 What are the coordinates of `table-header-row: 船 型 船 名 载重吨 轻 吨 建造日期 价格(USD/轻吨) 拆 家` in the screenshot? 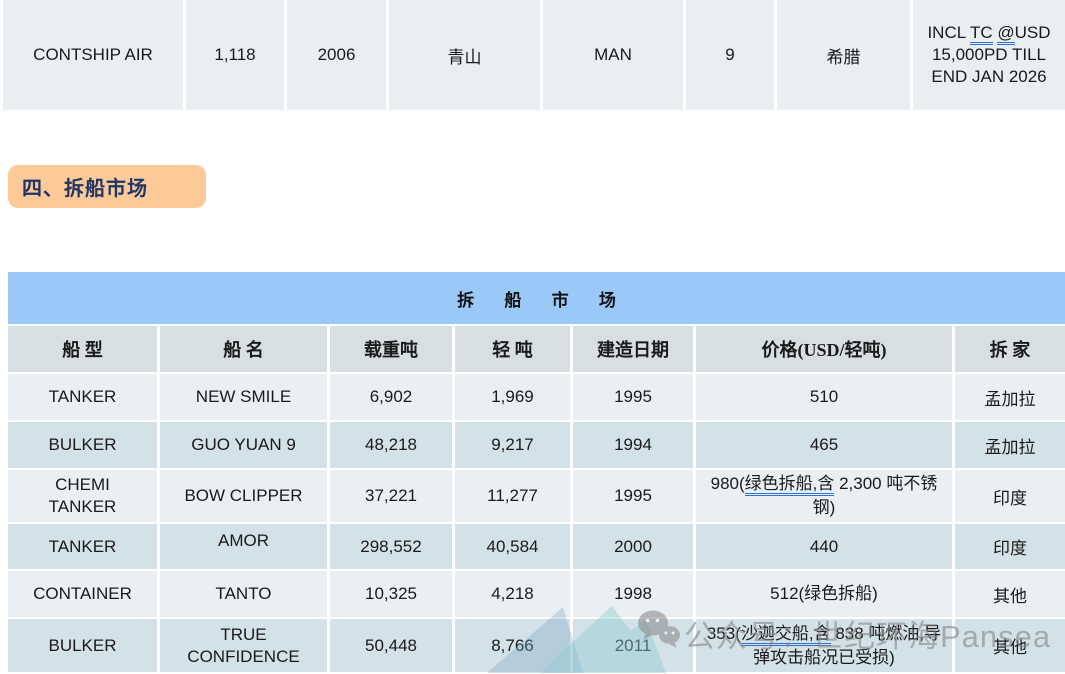 It's located at (536, 350).